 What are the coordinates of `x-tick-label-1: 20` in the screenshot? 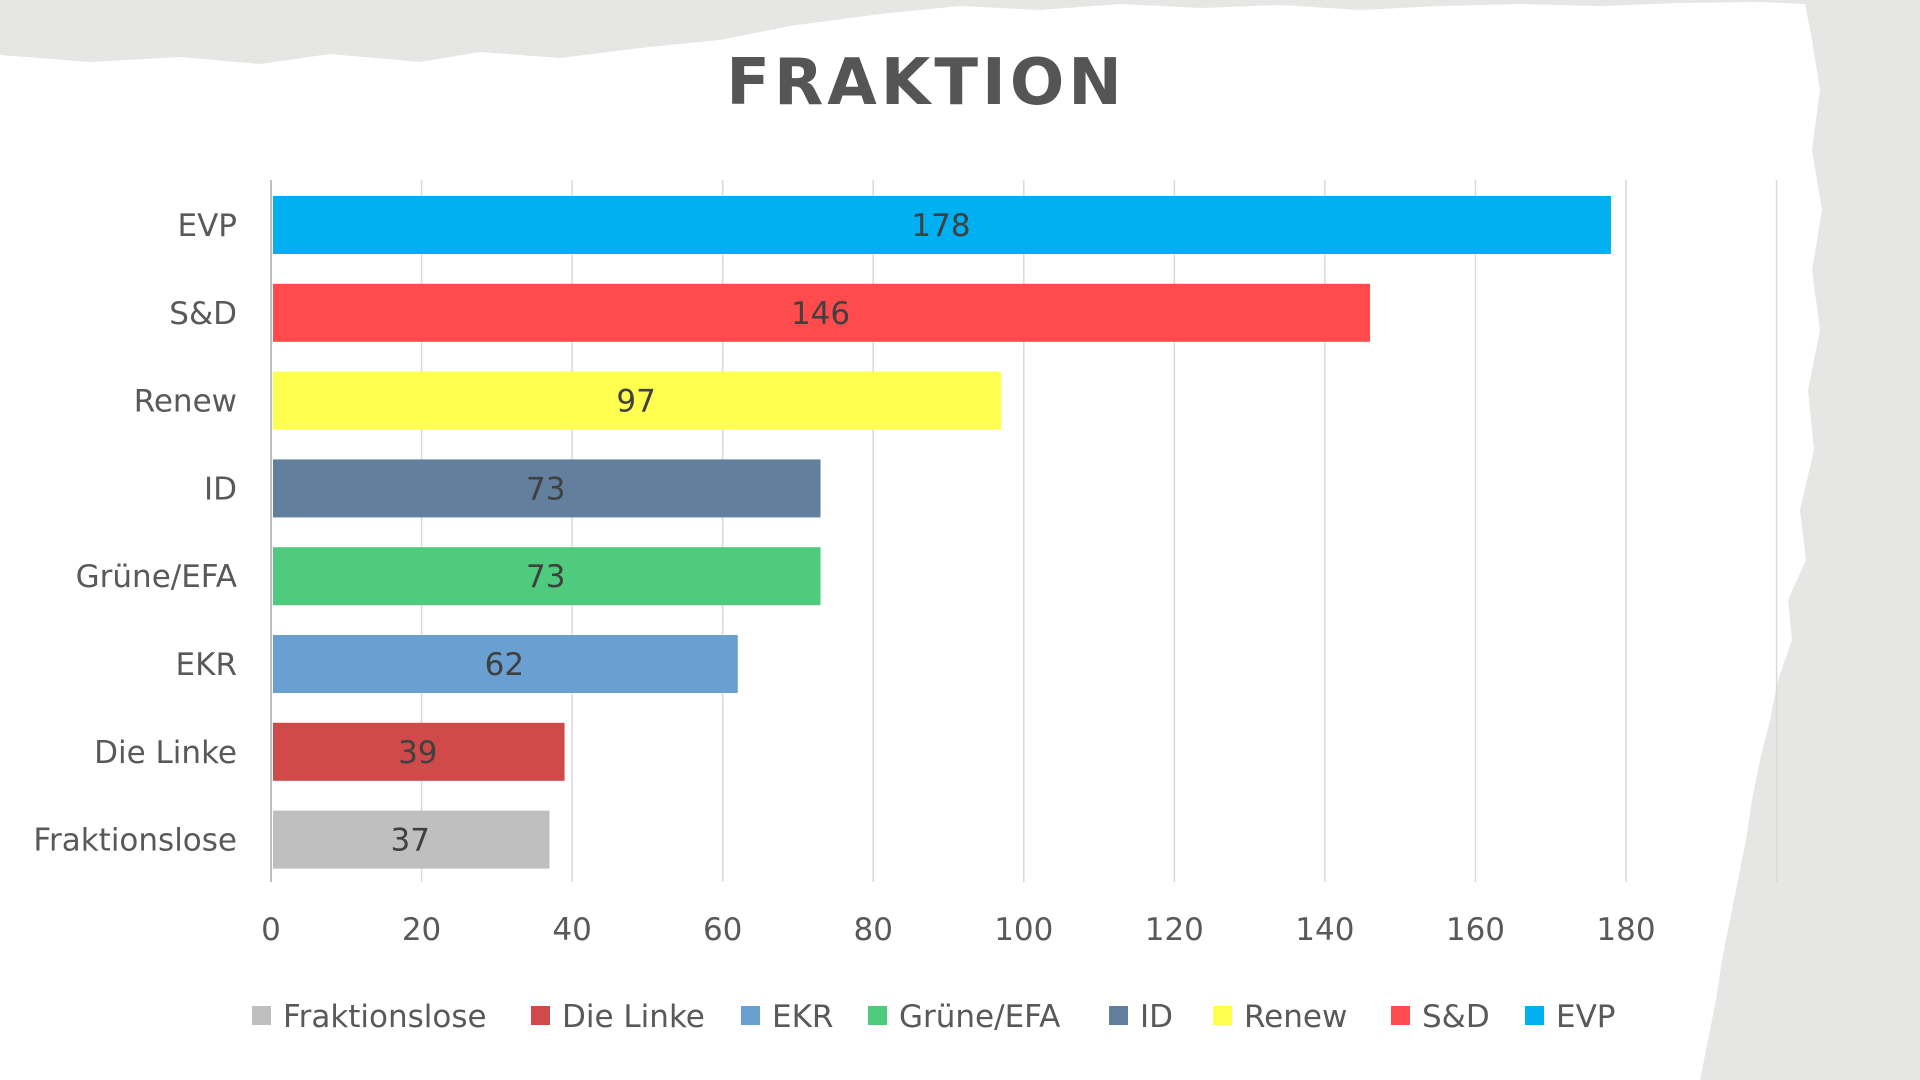 It's located at (421, 930).